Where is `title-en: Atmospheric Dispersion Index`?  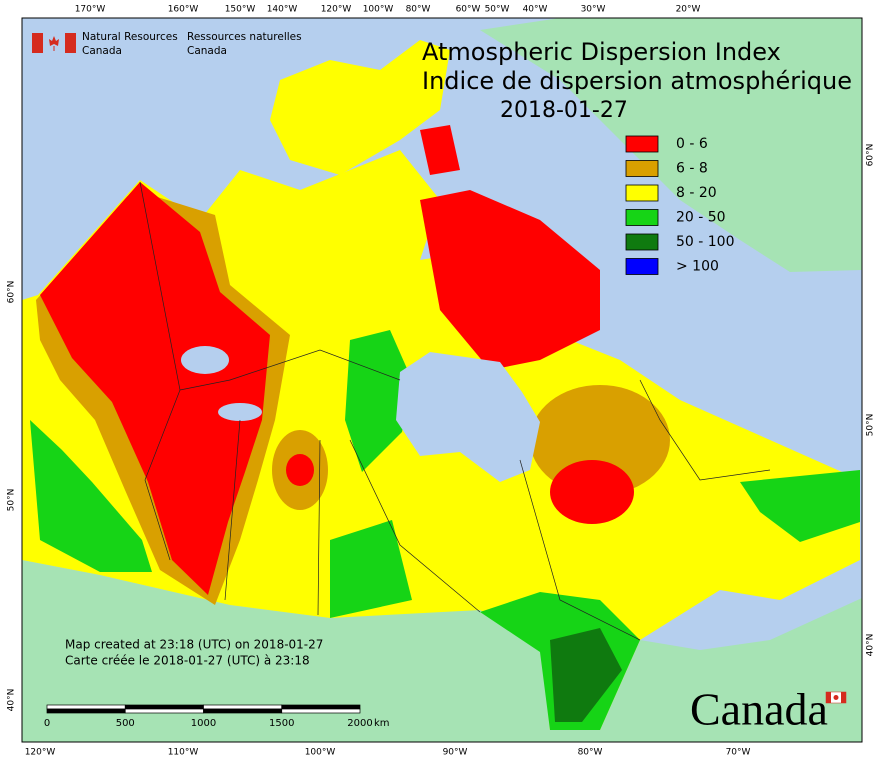
title-en: Atmospheric Dispersion Index is located at coordinates (601, 52).